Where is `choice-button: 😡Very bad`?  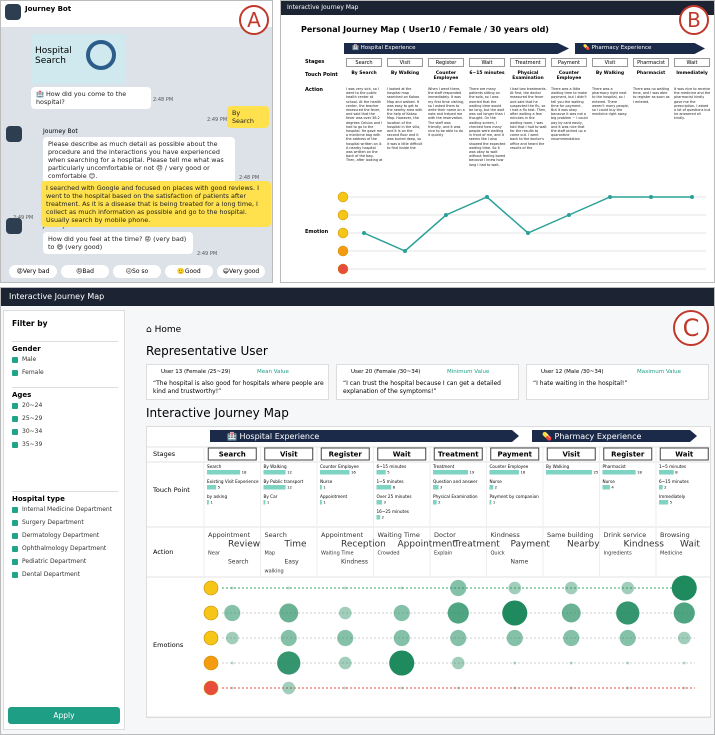 choice-button: 😡Very bad is located at coordinates (33, 271).